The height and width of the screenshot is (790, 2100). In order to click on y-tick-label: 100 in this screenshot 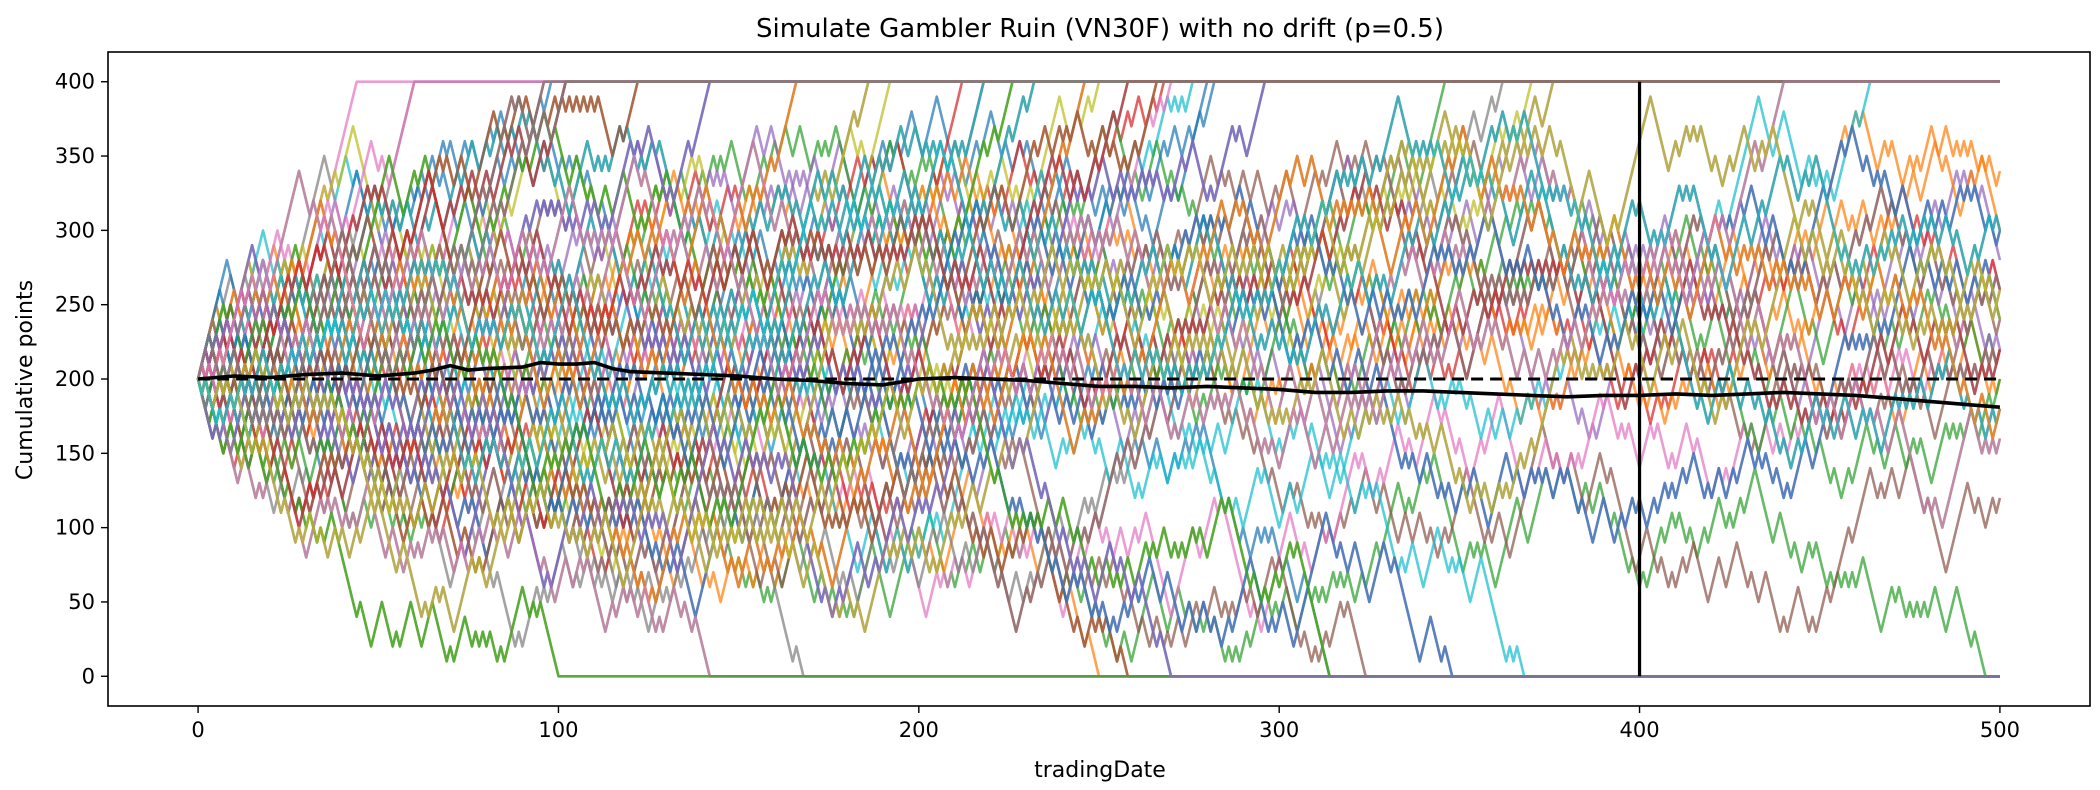, I will do `click(75, 528)`.